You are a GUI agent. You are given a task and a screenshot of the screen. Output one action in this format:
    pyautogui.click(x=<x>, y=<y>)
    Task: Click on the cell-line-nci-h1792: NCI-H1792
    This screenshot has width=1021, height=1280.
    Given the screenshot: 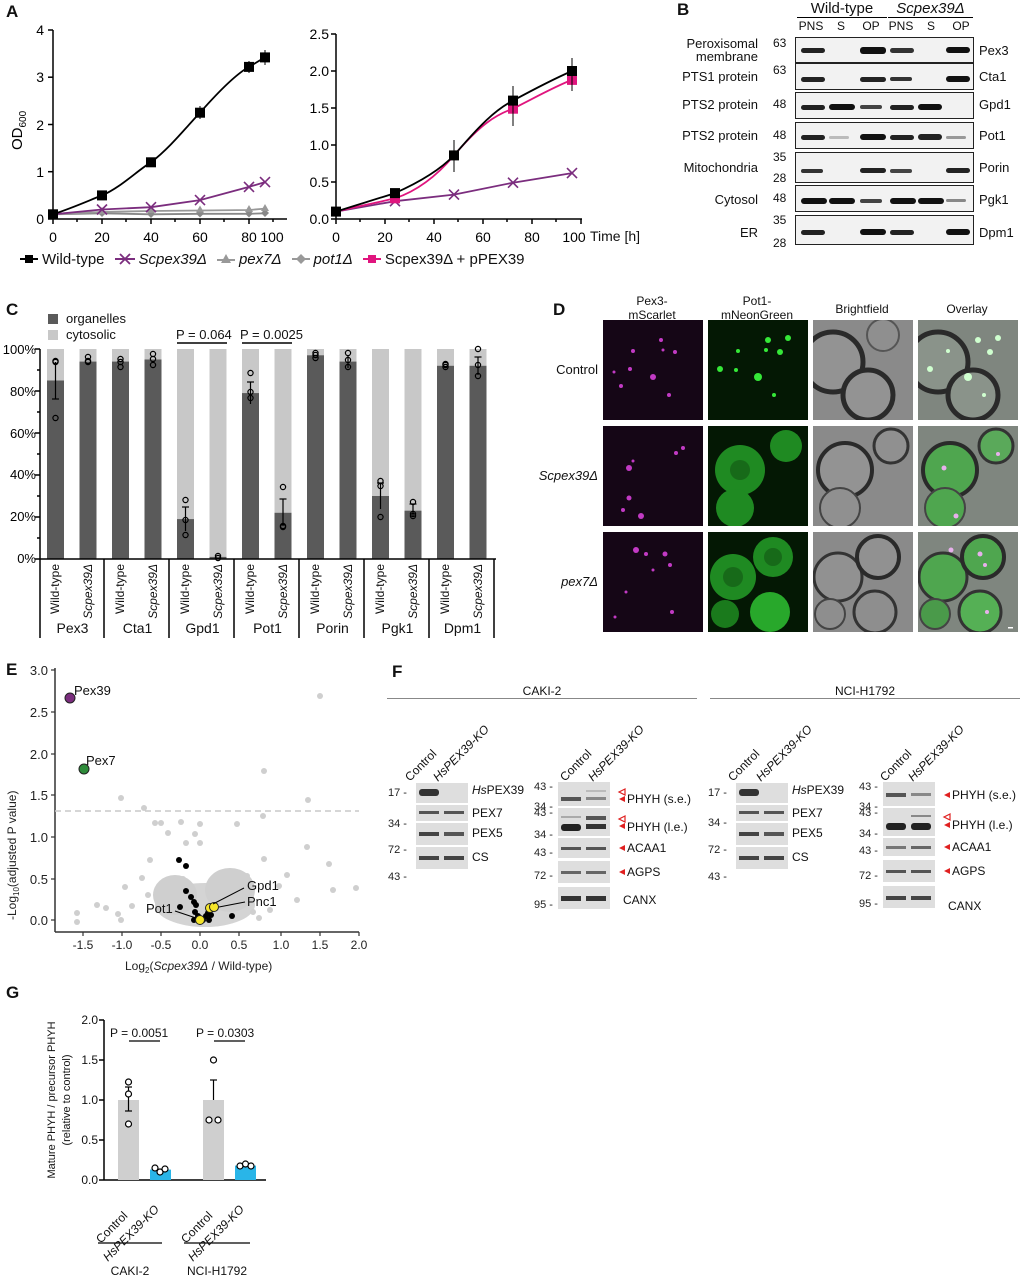 What is the action you would take?
    pyautogui.click(x=865, y=691)
    